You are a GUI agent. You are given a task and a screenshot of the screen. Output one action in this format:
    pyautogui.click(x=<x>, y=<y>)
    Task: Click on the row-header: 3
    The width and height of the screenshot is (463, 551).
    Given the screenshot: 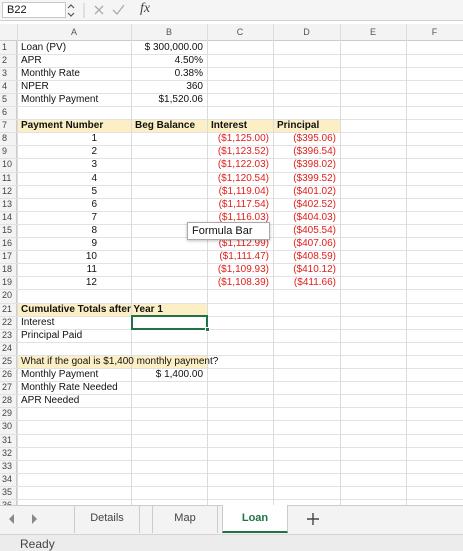 What is the action you would take?
    pyautogui.click(x=5, y=72)
    